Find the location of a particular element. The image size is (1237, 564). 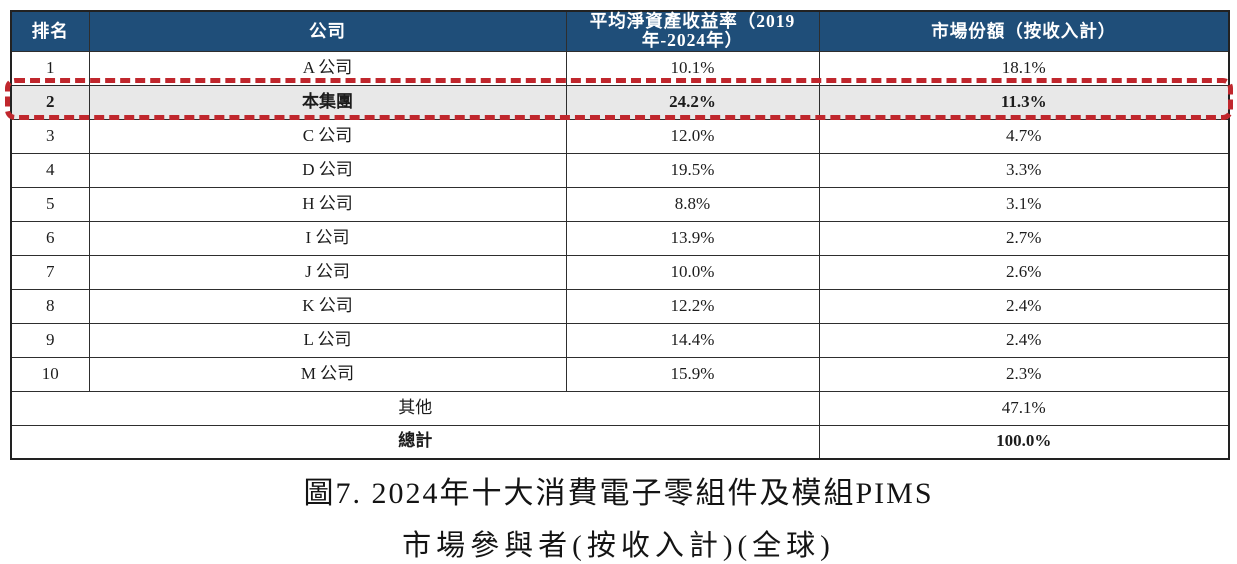

table-row: 6 I 公司 13.9% 2.7% is located at coordinates (620, 238).